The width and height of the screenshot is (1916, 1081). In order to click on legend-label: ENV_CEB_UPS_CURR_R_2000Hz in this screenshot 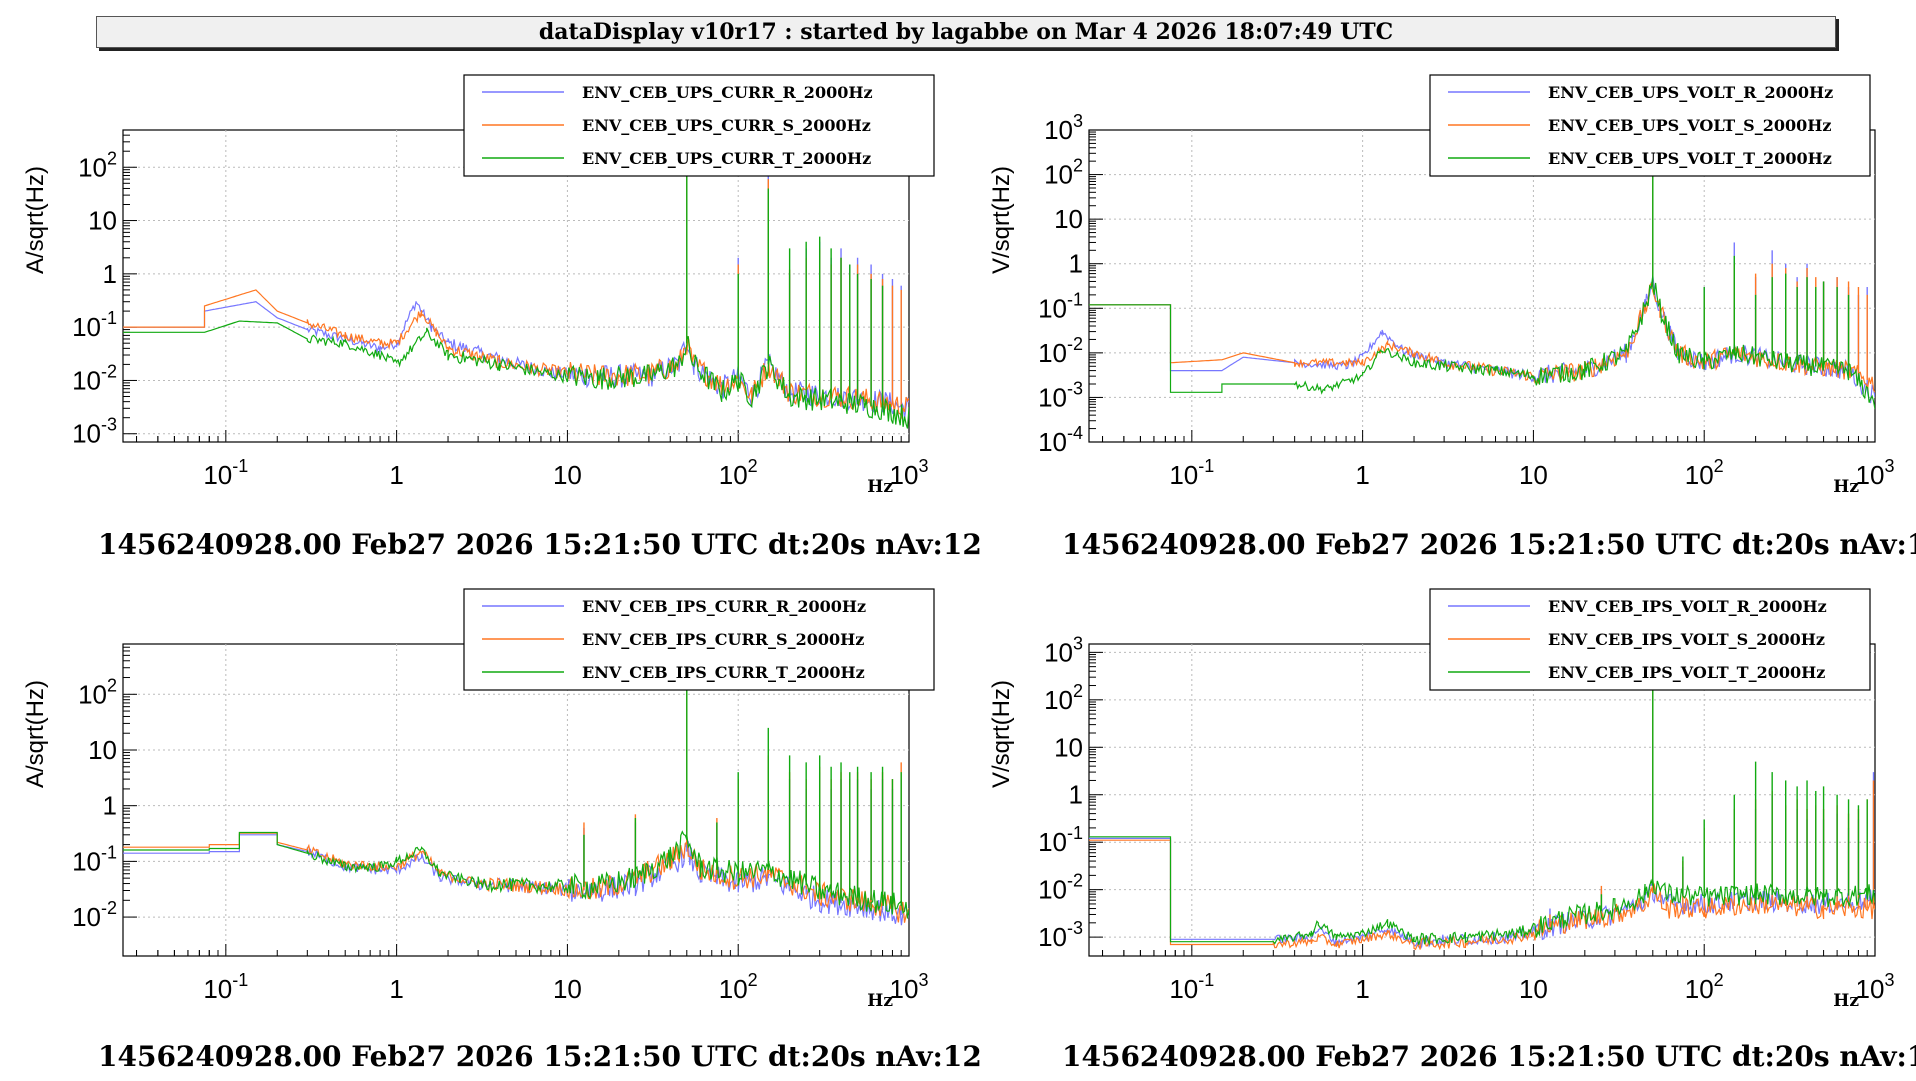, I will do `click(727, 92)`.